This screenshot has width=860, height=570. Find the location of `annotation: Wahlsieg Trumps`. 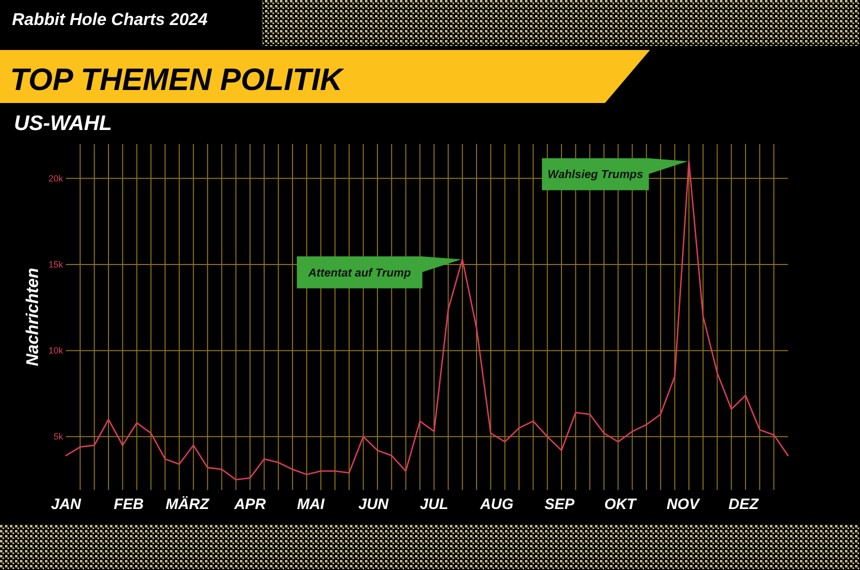

annotation: Wahlsieg Trumps is located at coordinates (596, 175).